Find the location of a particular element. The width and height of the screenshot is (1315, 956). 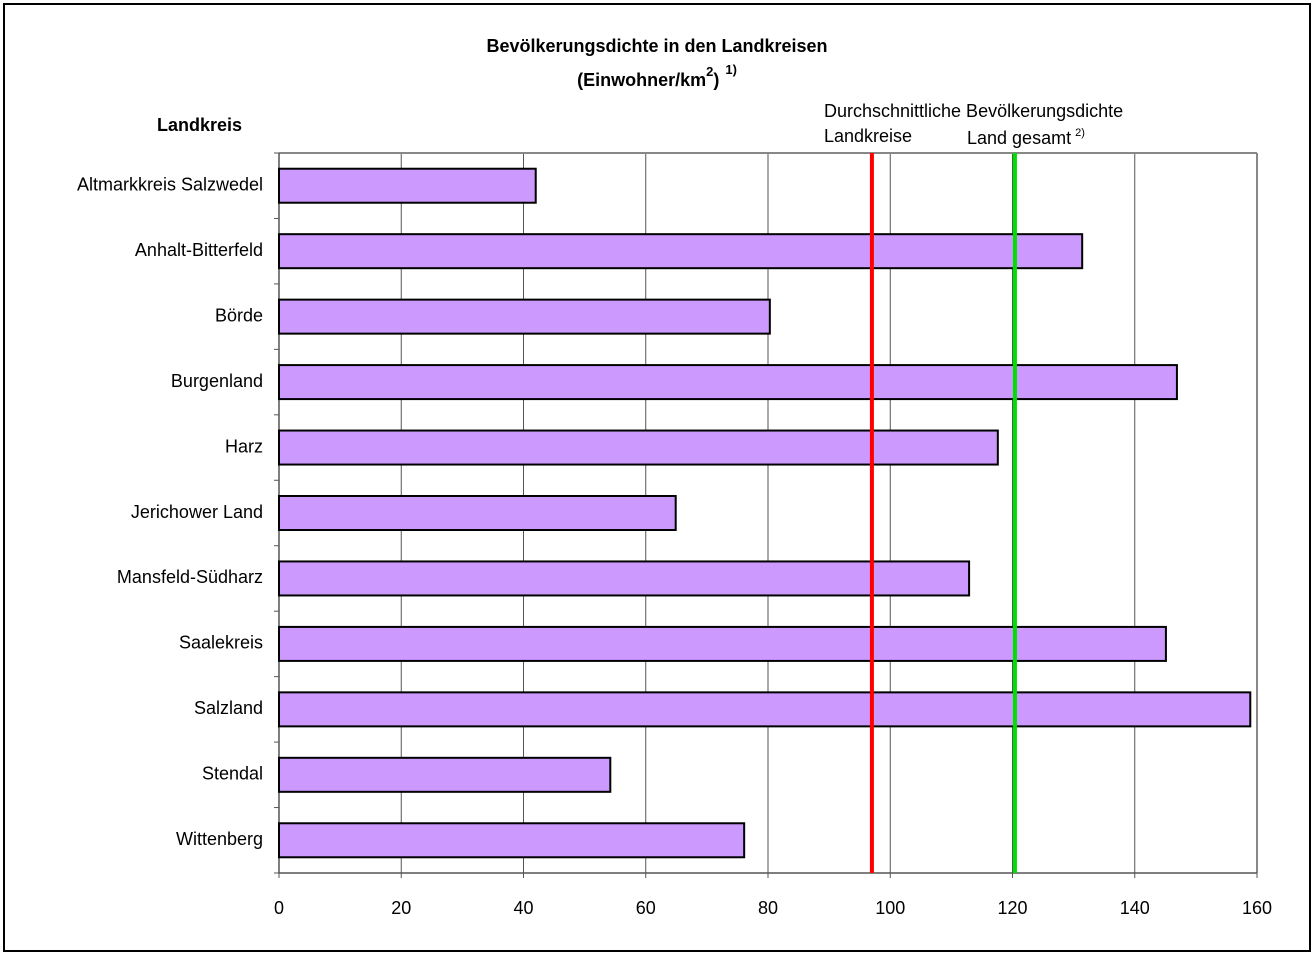

x-tick-label: 80 is located at coordinates (768, 908).